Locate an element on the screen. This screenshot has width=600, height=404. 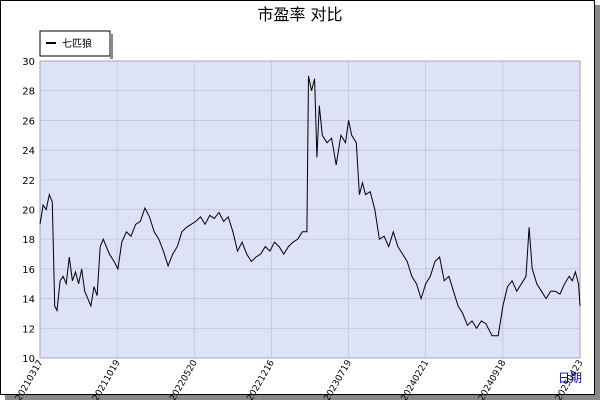
legend-label: 七匹狼 is located at coordinates (77, 43).